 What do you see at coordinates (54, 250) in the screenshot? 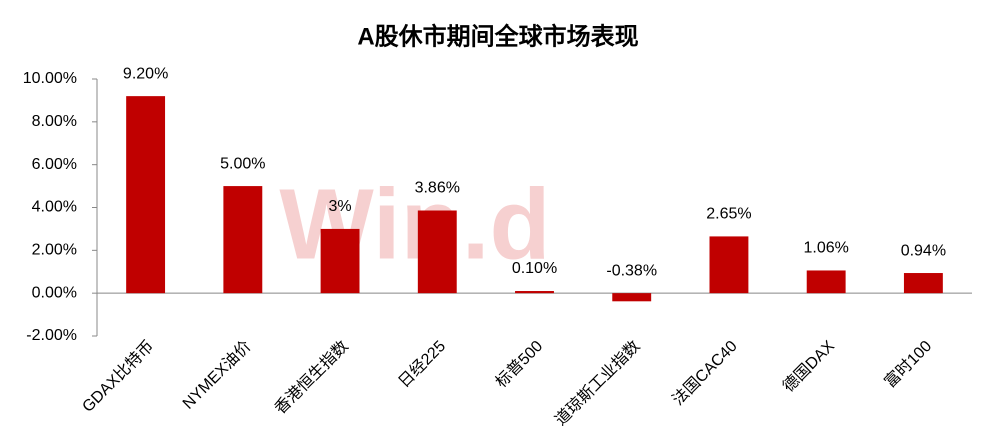
I see `y-tick-label: 2.00%` at bounding box center [54, 250].